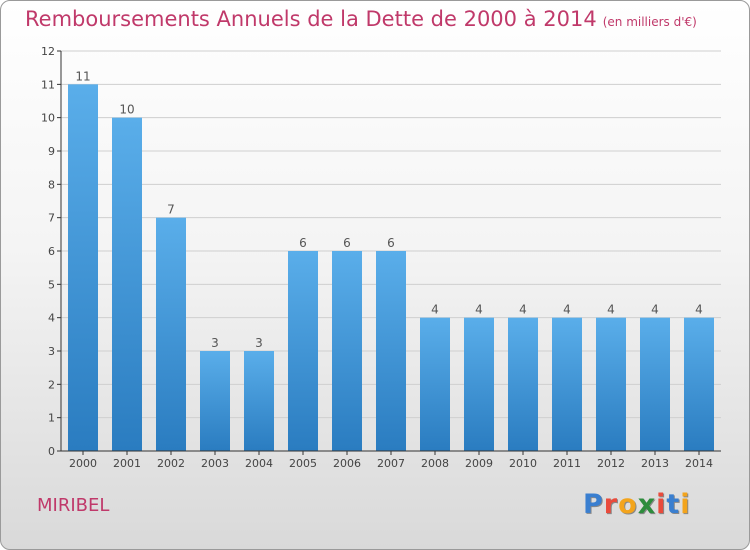  Describe the element at coordinates (82, 76) in the screenshot. I see `data-label-2000: 11` at that location.